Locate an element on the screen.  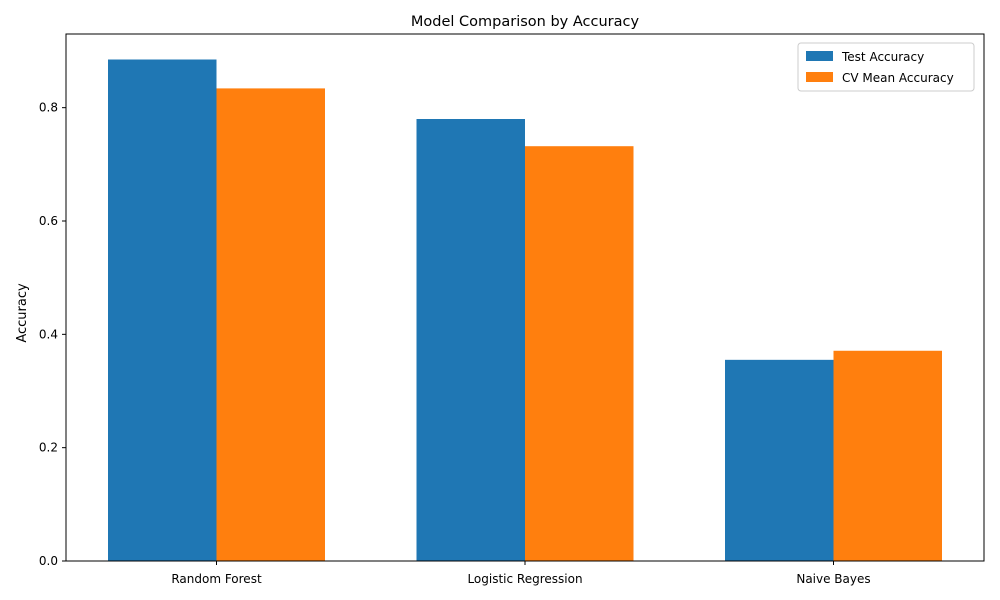
bar-logistic-regression-test-accuracy is located at coordinates (470, 340).